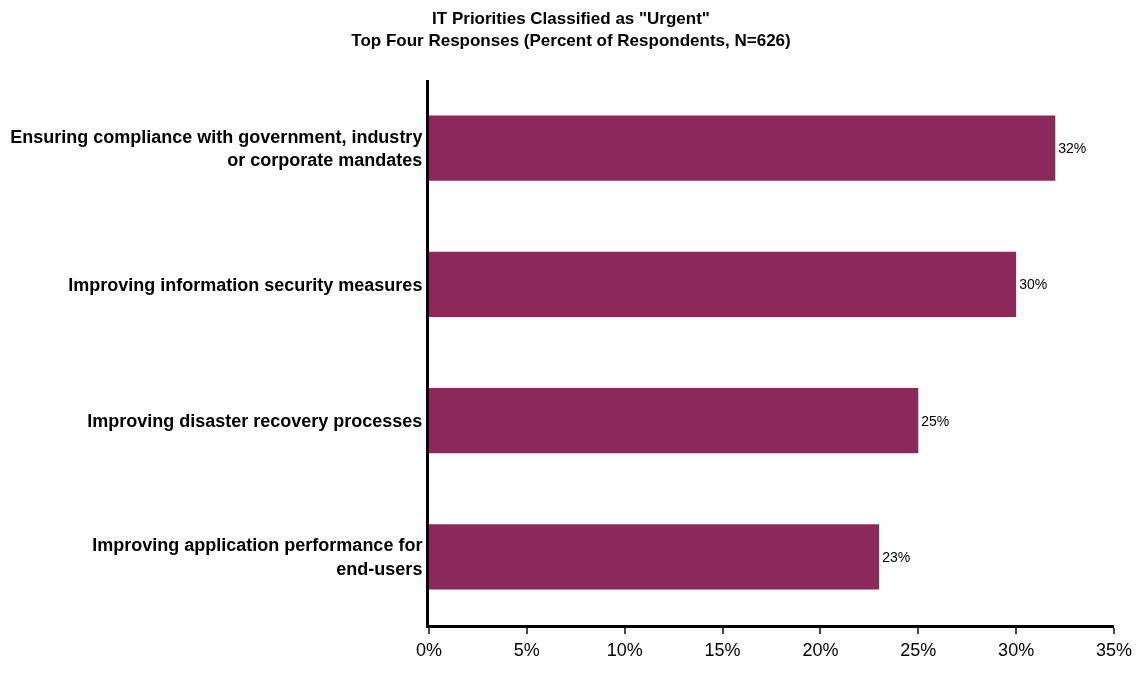 The height and width of the screenshot is (677, 1142). I want to click on y-tick-label: Improving application performance for end-users, so click(257, 557).